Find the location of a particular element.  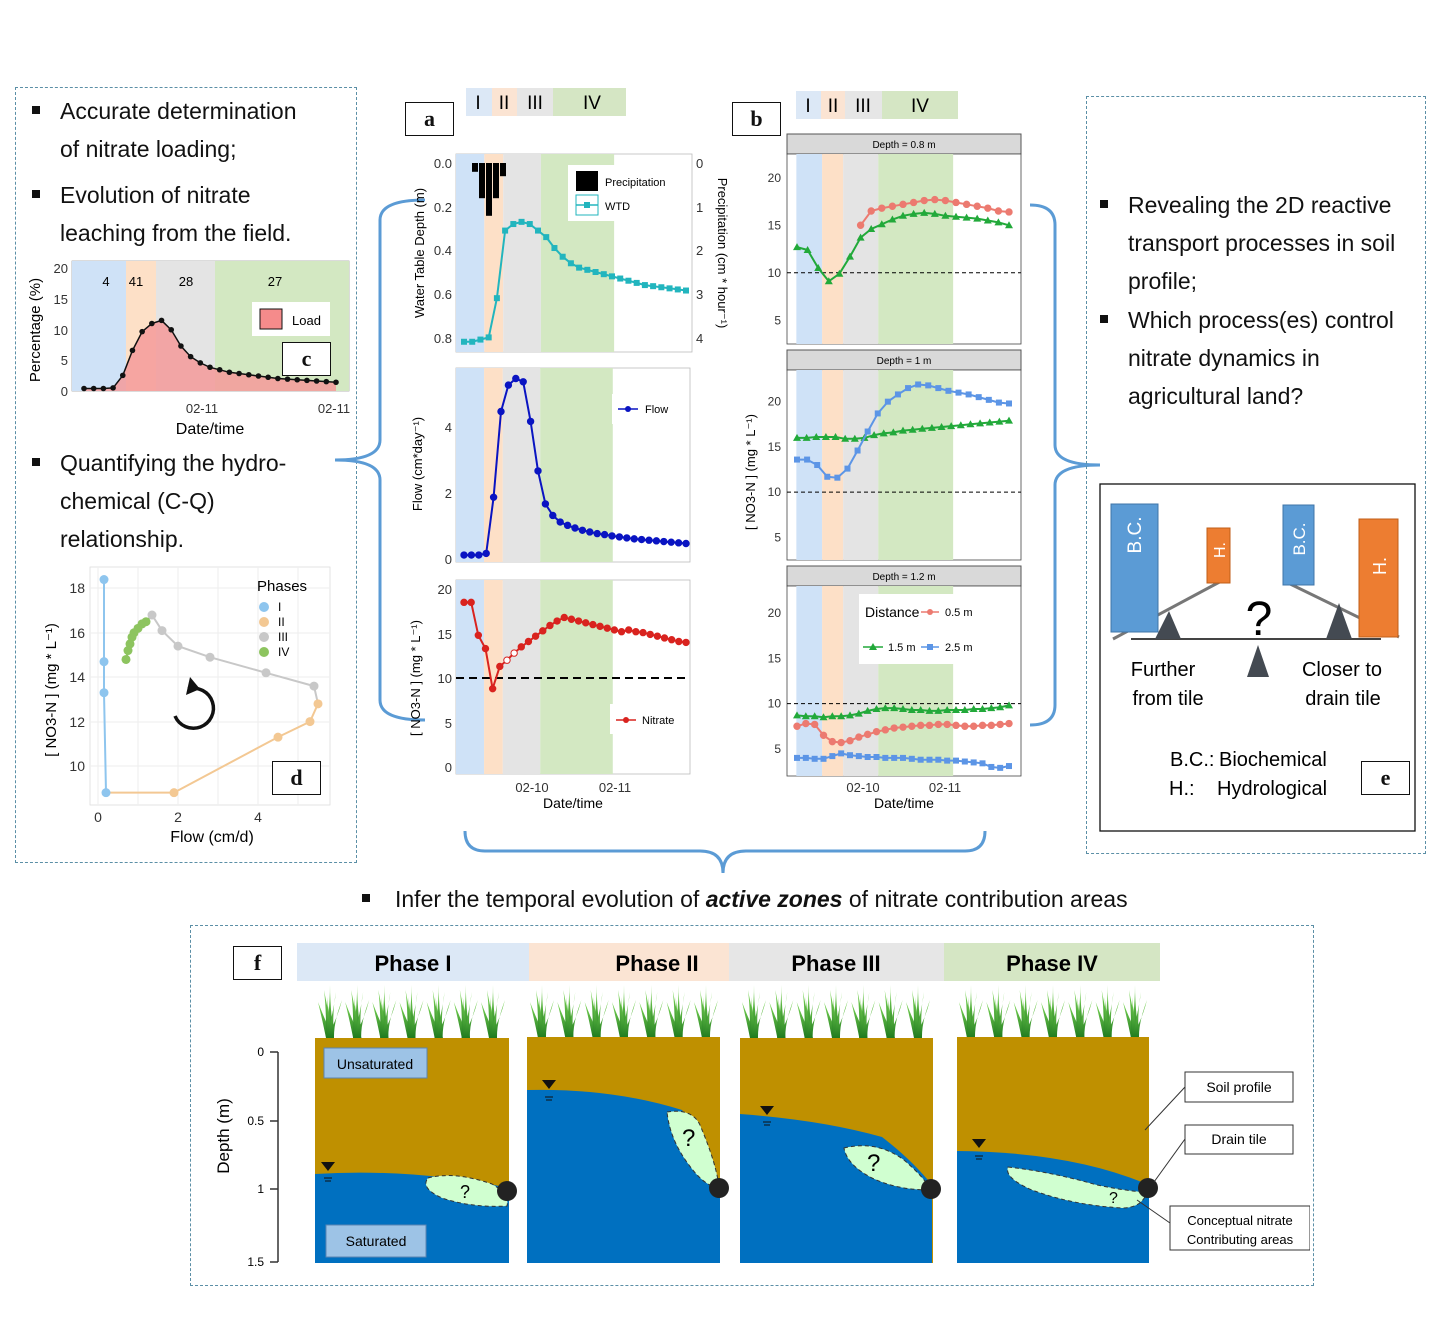

facet-title: Depth = 1.2 m is located at coordinates (903, 577).